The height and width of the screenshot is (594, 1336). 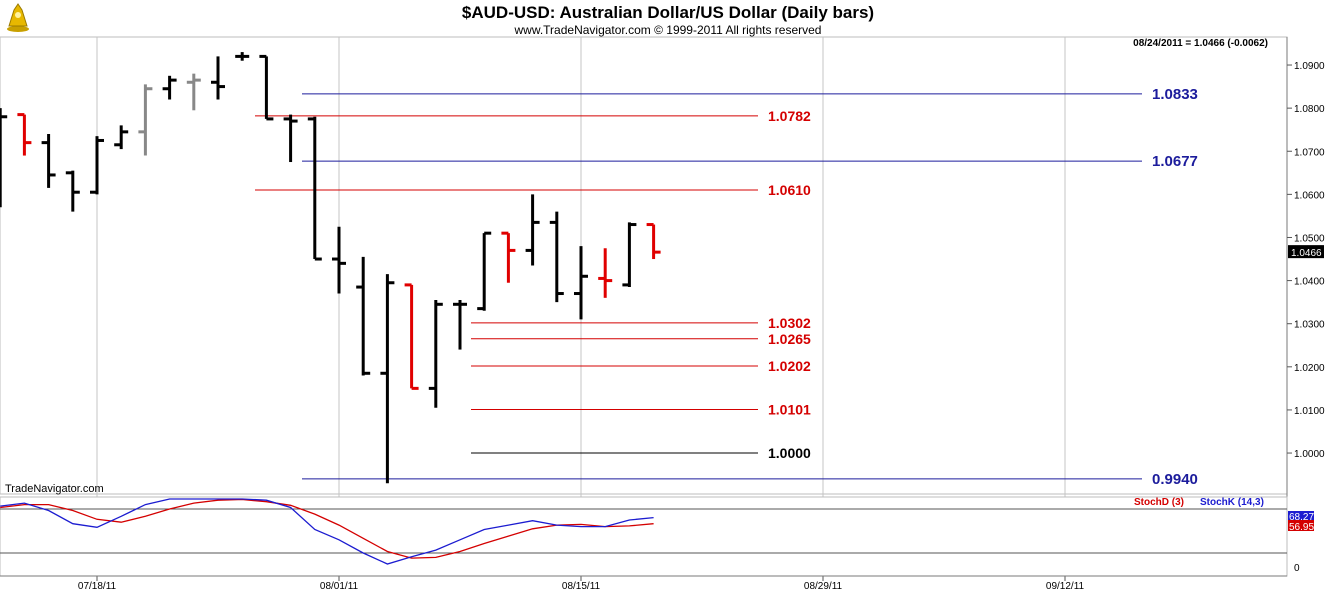 I want to click on level-label: 0.9940, so click(x=1175, y=479).